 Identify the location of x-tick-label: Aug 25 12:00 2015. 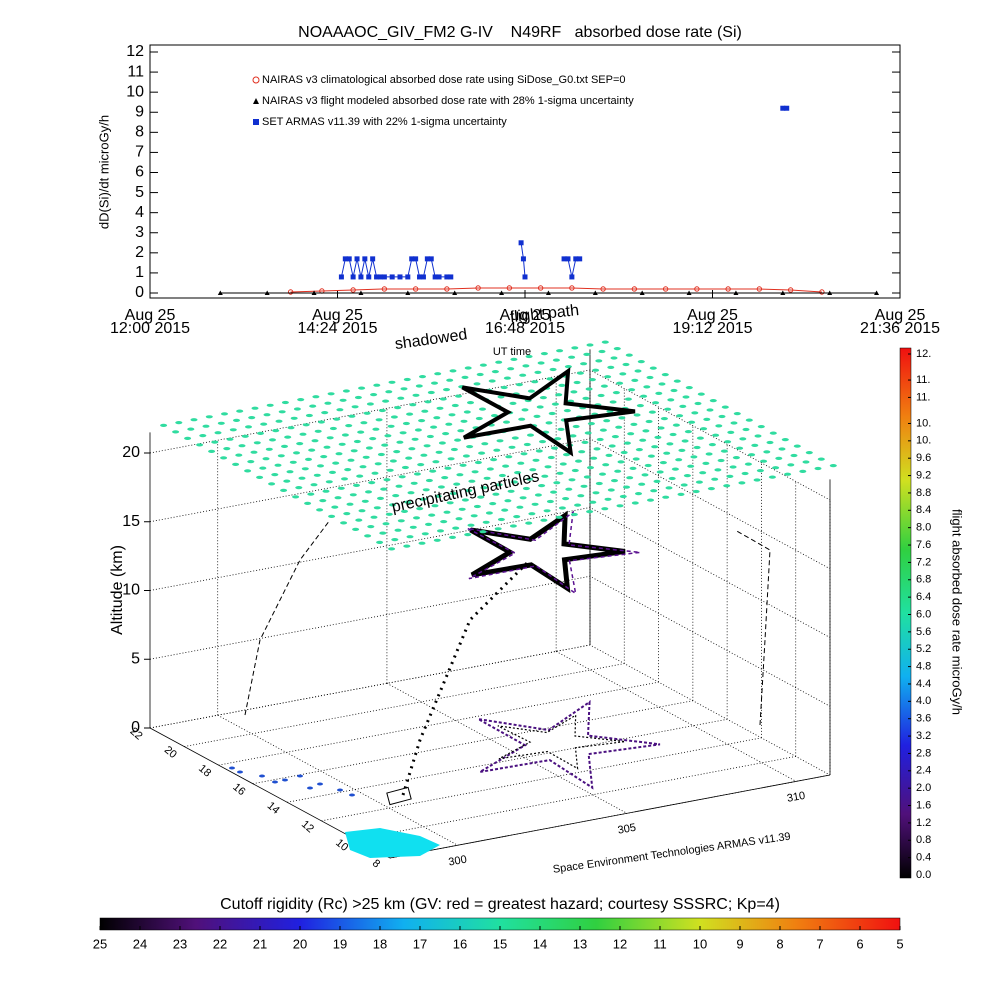
(150, 322).